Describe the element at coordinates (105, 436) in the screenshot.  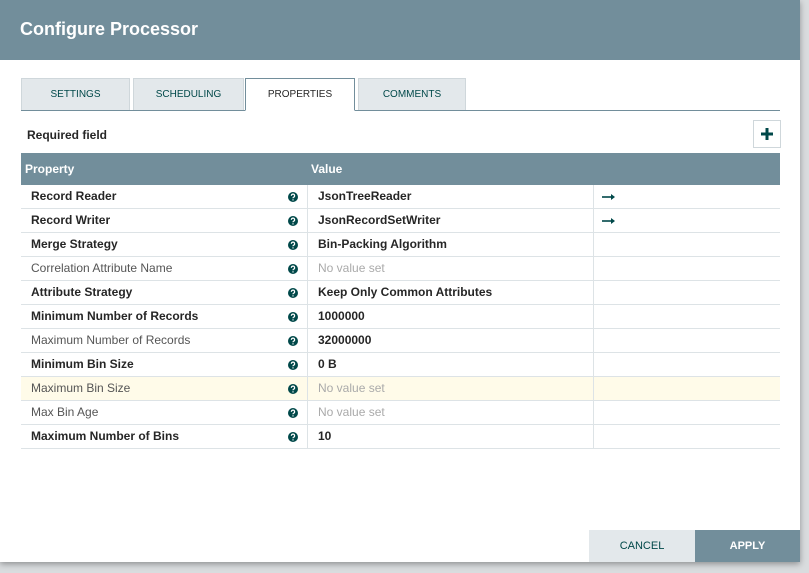
I see `property-name: Maximum Number of Bins` at that location.